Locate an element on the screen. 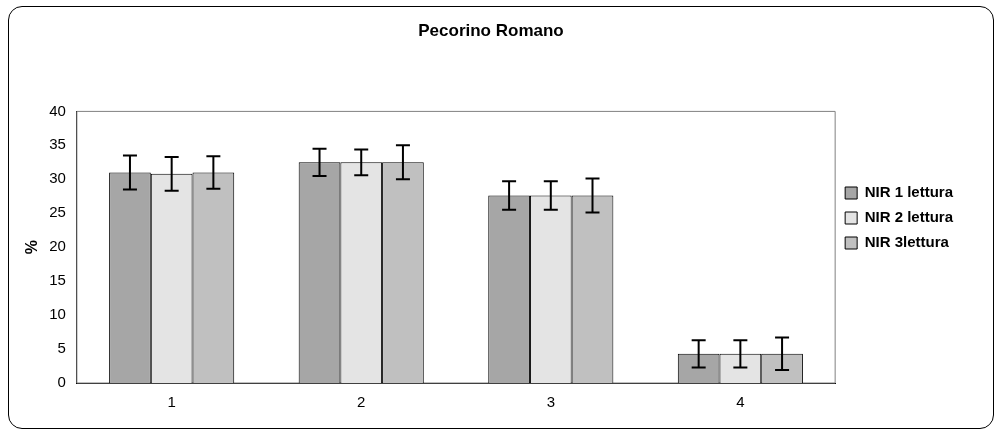 The image size is (1004, 437). y-tick-label: 40 is located at coordinates (57, 110).